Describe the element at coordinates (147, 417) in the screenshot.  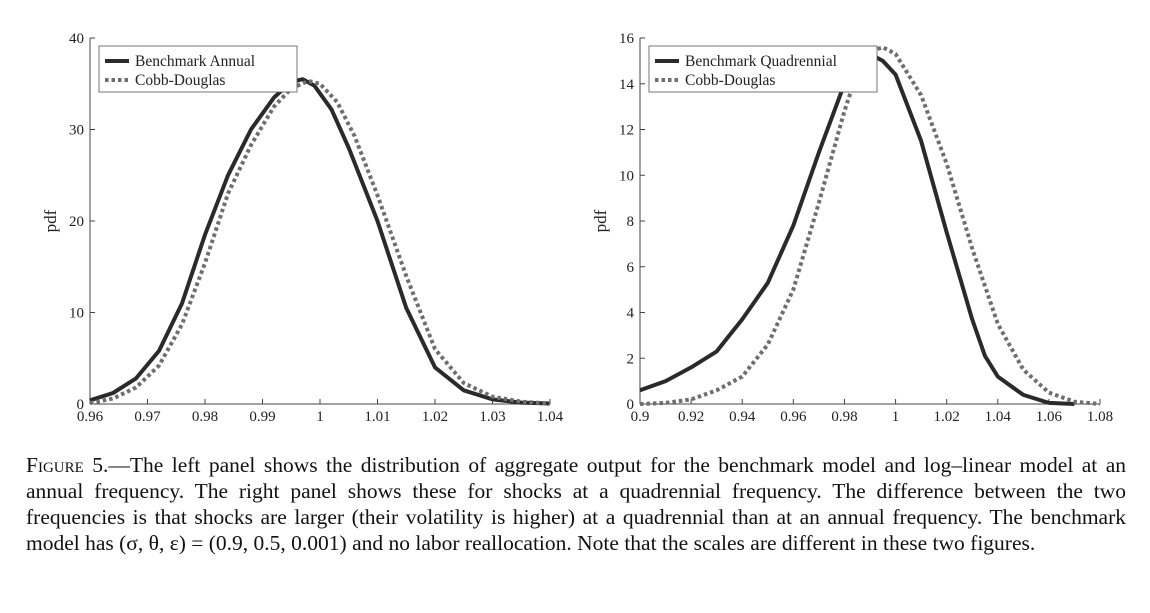
I see `x-tick-label: 0.97` at that location.